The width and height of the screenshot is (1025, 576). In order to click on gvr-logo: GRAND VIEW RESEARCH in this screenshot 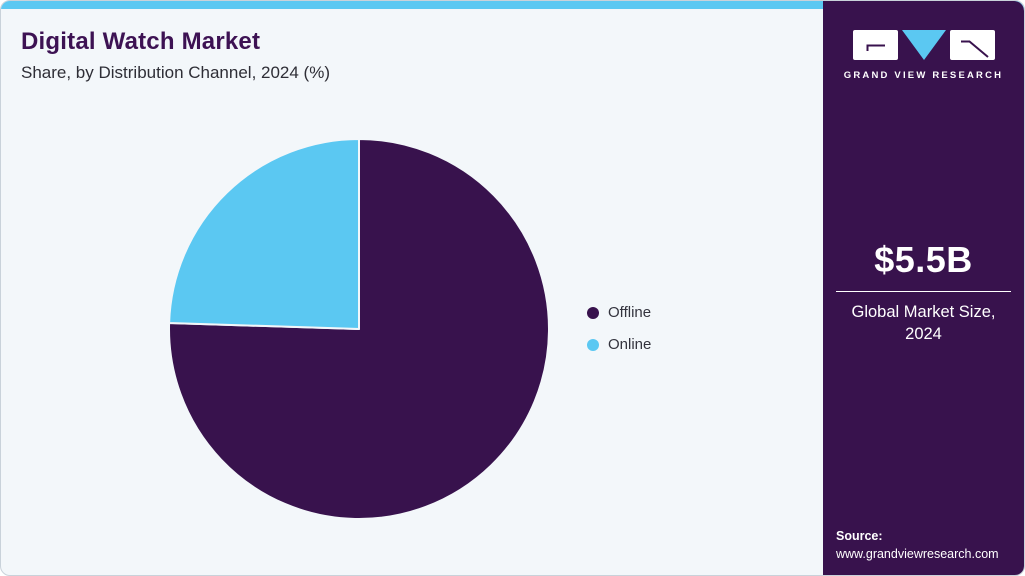, I will do `click(923, 55)`.